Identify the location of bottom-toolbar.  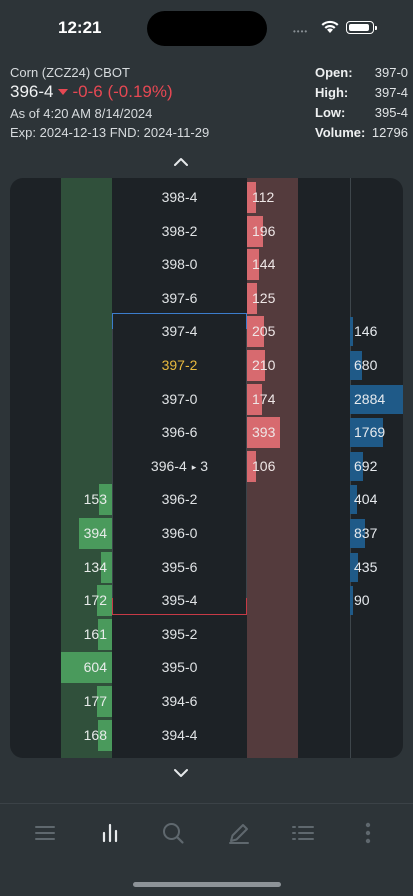
(206, 834).